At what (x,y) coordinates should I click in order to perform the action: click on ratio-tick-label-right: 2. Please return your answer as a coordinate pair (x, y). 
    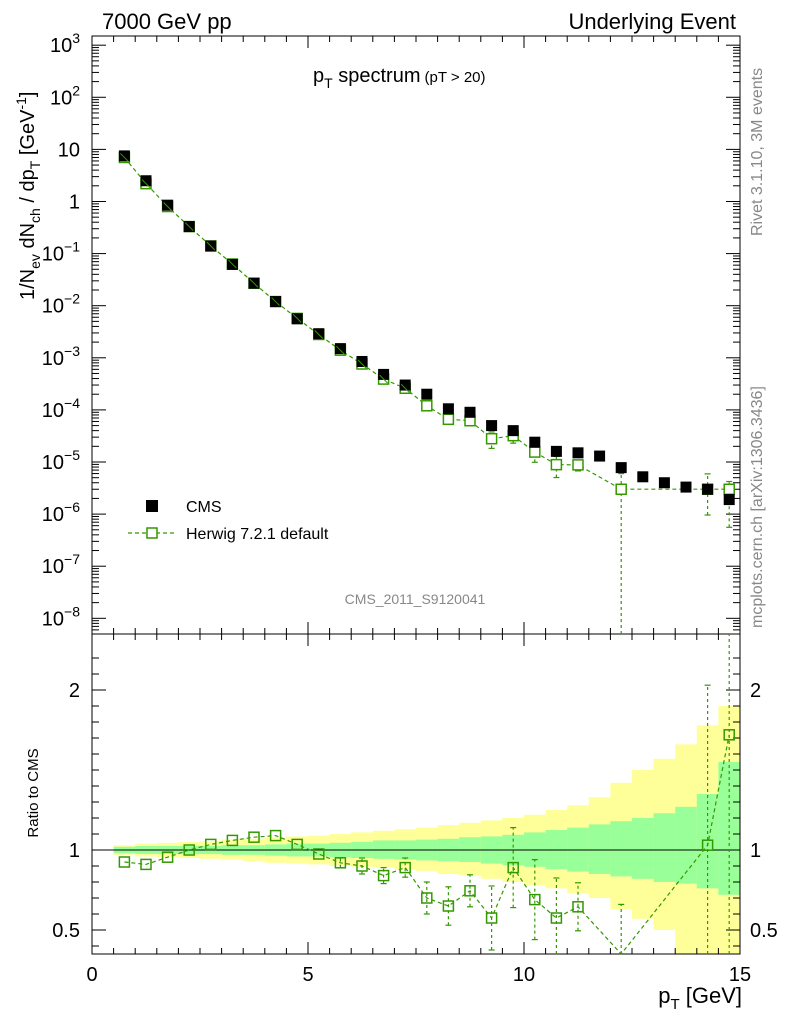
    Looking at the image, I should click on (755, 691).